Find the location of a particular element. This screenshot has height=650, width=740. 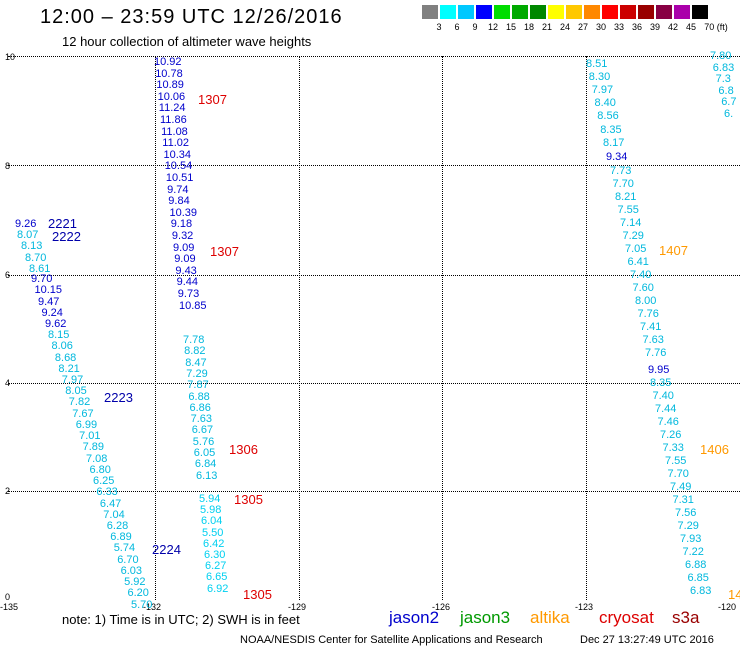

wave-height-point: 5.98 is located at coordinates (211, 510).